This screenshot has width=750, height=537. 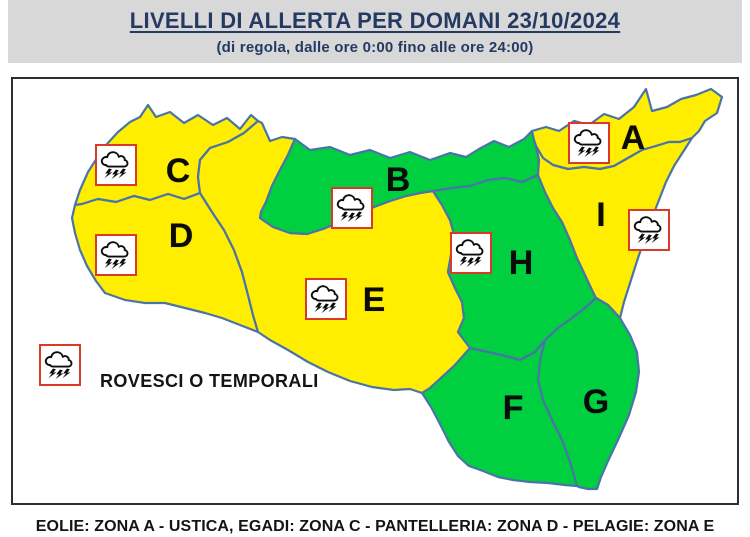 What do you see at coordinates (596, 402) in the screenshot?
I see `zone-label-g: G` at bounding box center [596, 402].